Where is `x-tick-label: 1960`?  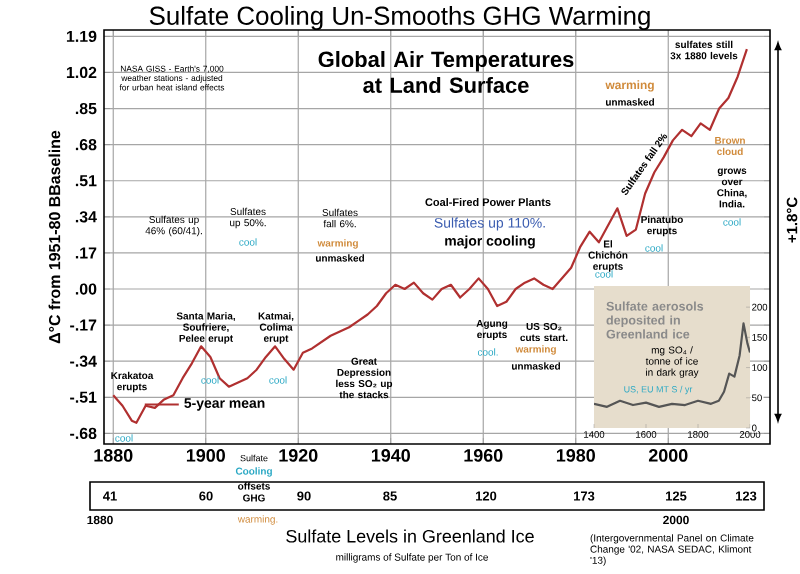
x-tick-label: 1960 is located at coordinates (483, 455).